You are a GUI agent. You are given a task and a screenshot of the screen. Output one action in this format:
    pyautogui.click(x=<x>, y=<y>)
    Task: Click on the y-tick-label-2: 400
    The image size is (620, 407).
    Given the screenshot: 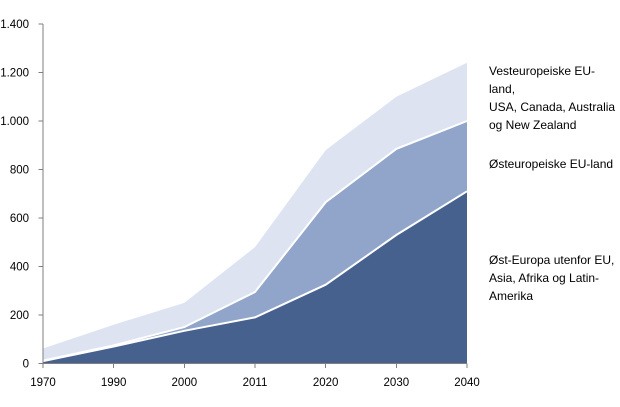 What is the action you would take?
    pyautogui.click(x=19, y=268)
    